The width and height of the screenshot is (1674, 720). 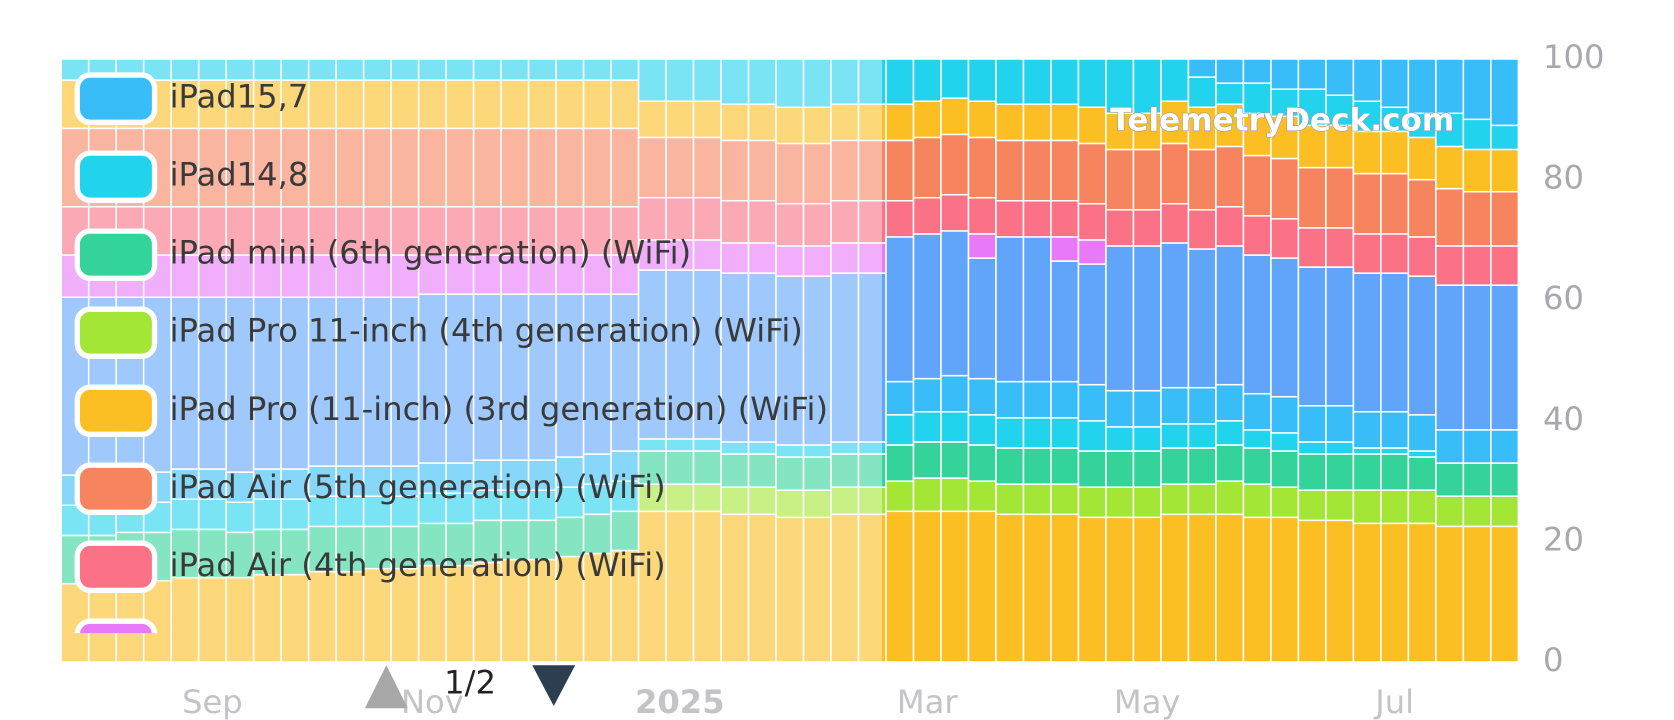 I want to click on legend-item: iPad14,8, so click(x=191, y=177).